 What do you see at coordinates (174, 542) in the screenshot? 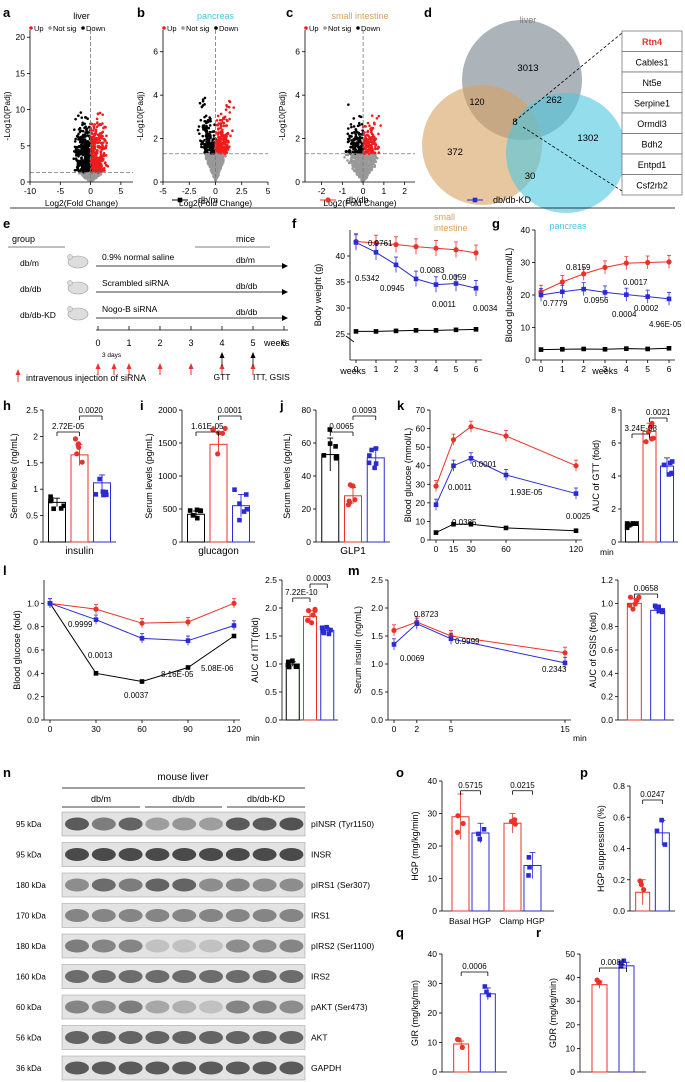
I see `y-tick-label-i: 0` at bounding box center [174, 542].